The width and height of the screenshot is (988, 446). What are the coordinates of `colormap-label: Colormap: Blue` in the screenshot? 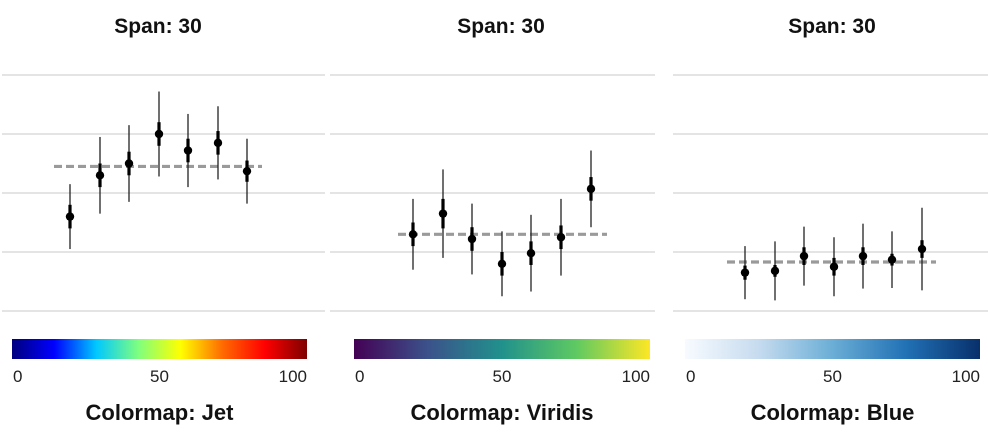 It's located at (833, 412).